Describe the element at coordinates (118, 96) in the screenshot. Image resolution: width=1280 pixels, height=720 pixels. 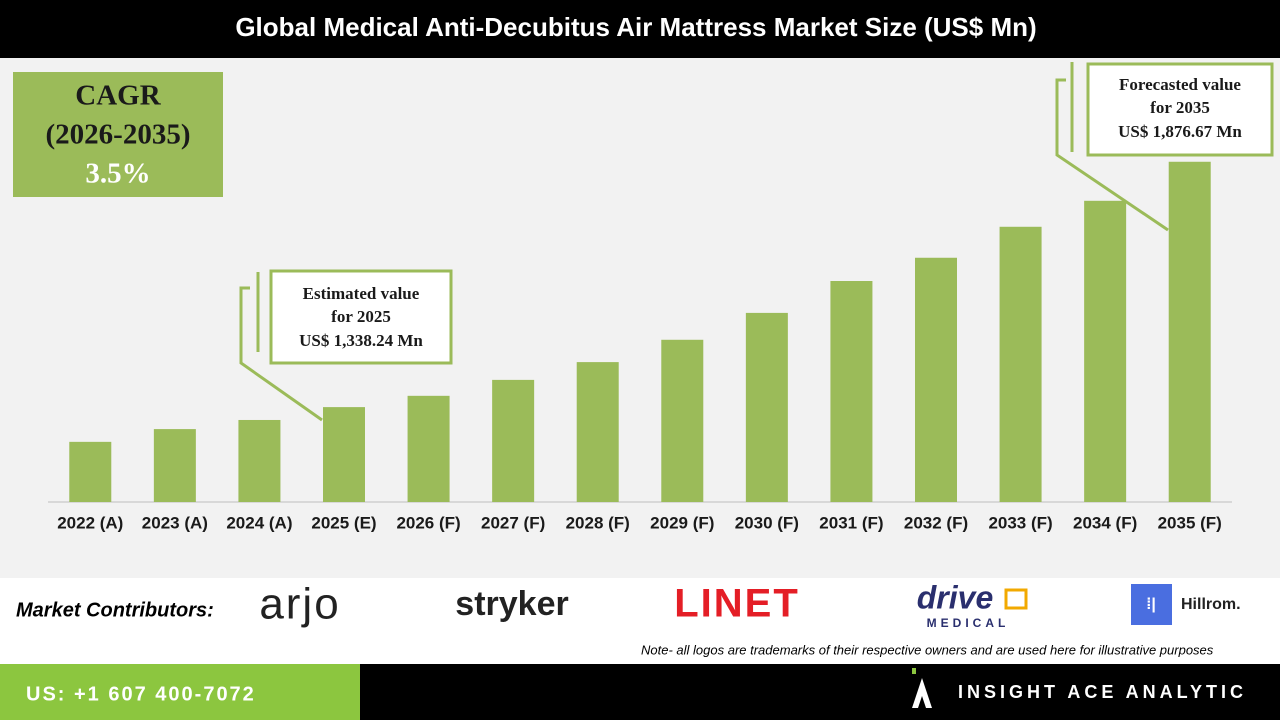
I see `cagr-label: CAGR` at that location.